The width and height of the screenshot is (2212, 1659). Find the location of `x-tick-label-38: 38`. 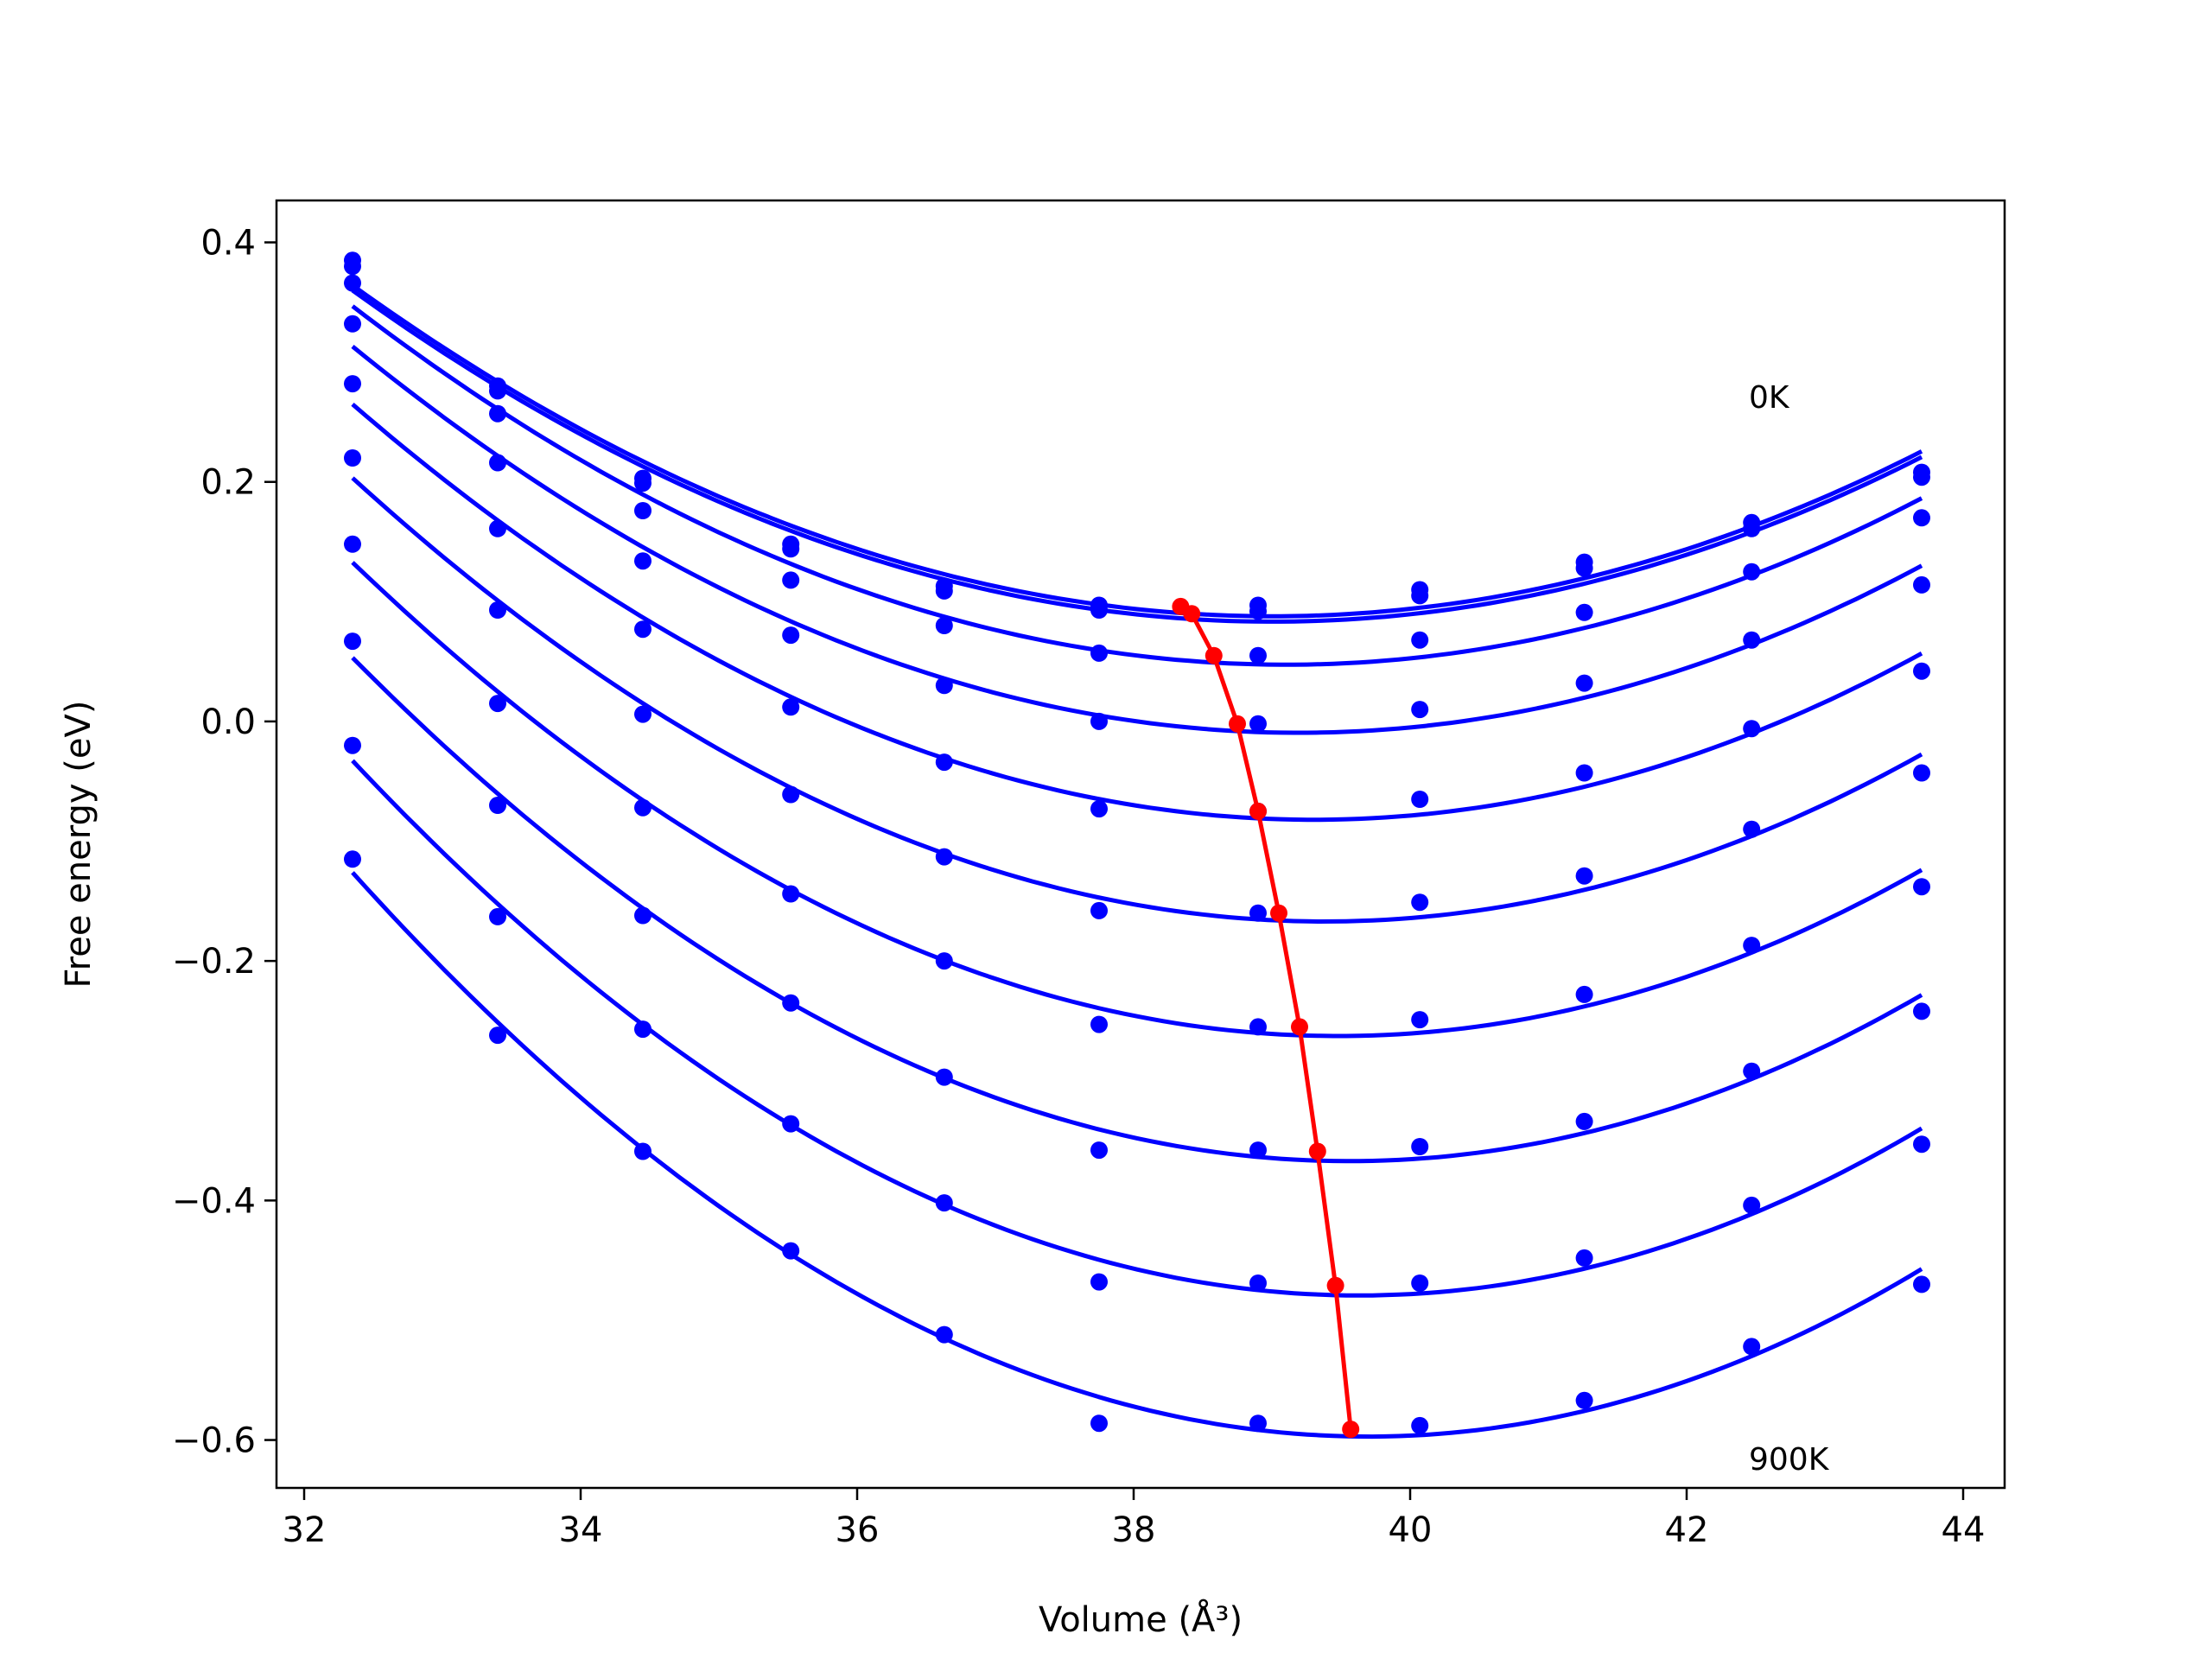

x-tick-label-38: 38 is located at coordinates (1134, 1530).